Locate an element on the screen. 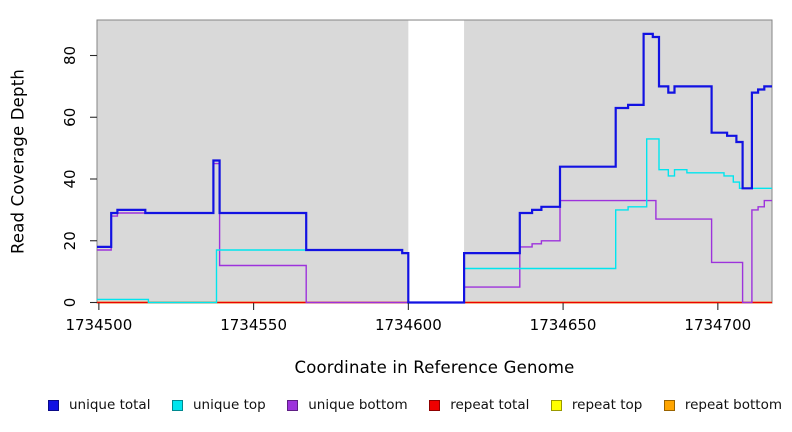  legend-item-unique-top: unique top is located at coordinates (219, 405).